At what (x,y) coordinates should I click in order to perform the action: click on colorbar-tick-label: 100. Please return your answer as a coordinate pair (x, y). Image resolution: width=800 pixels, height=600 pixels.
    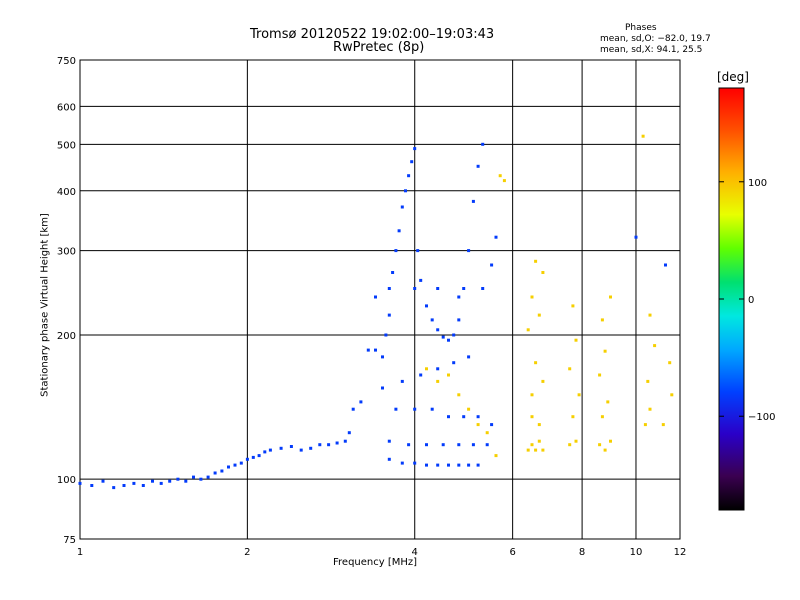
    Looking at the image, I should click on (757, 183).